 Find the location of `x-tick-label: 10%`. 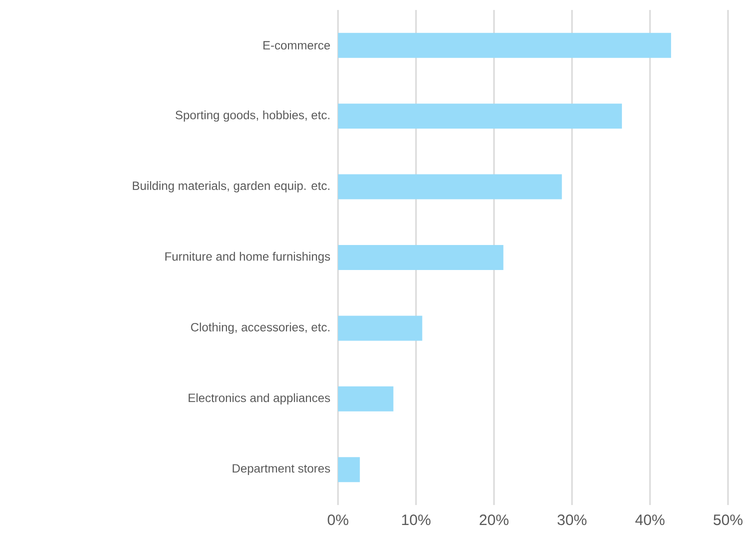

x-tick-label: 10% is located at coordinates (416, 520).